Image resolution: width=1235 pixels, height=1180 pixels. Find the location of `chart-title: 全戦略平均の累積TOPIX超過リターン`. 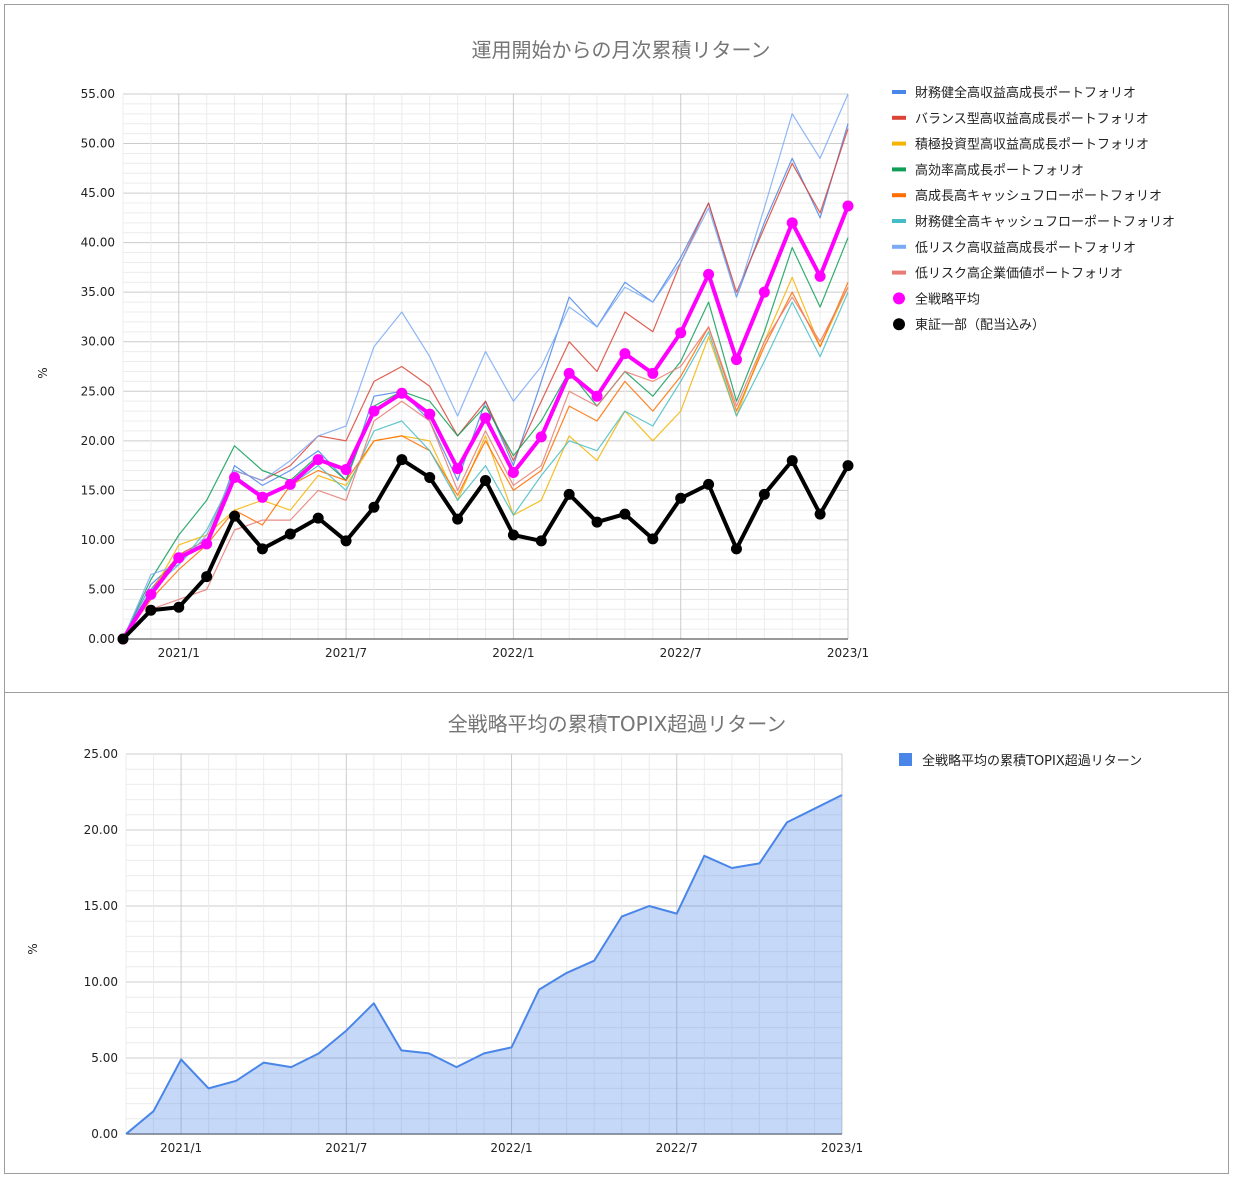

chart-title: 全戦略平均の累積TOPIX超過リターン is located at coordinates (617, 724).